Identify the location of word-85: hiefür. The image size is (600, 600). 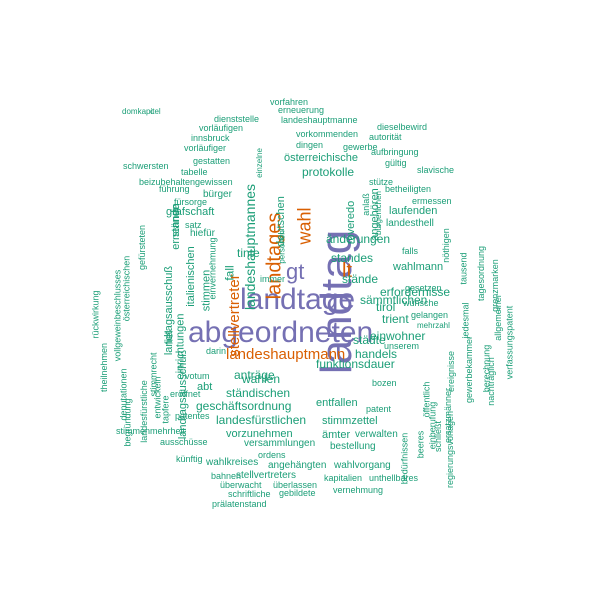
(203, 233).